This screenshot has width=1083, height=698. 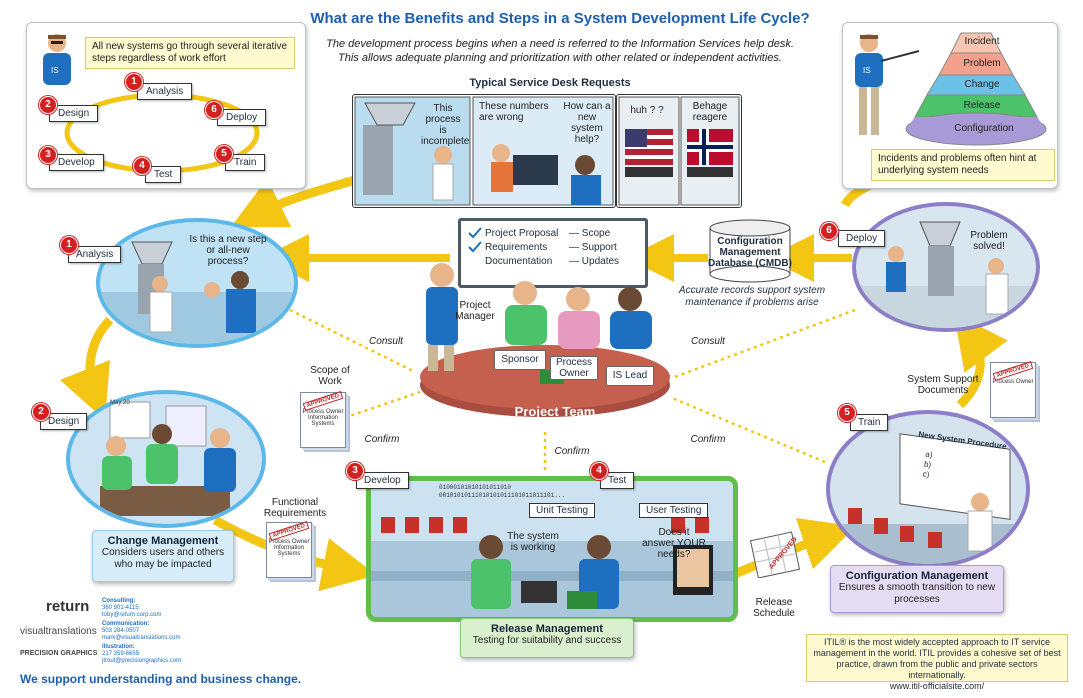 I want to click on step-badge: 2, so click(x=48, y=105).